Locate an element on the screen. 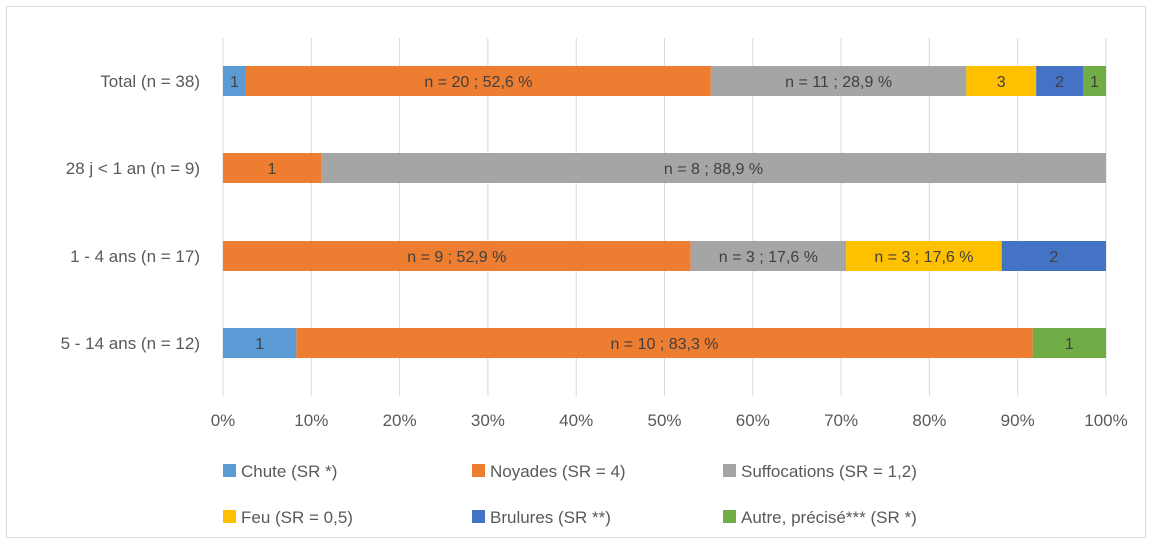 Image resolution: width=1152 pixels, height=544 pixels. legend-label: Autre, précisé*** (SR *) is located at coordinates (829, 517).